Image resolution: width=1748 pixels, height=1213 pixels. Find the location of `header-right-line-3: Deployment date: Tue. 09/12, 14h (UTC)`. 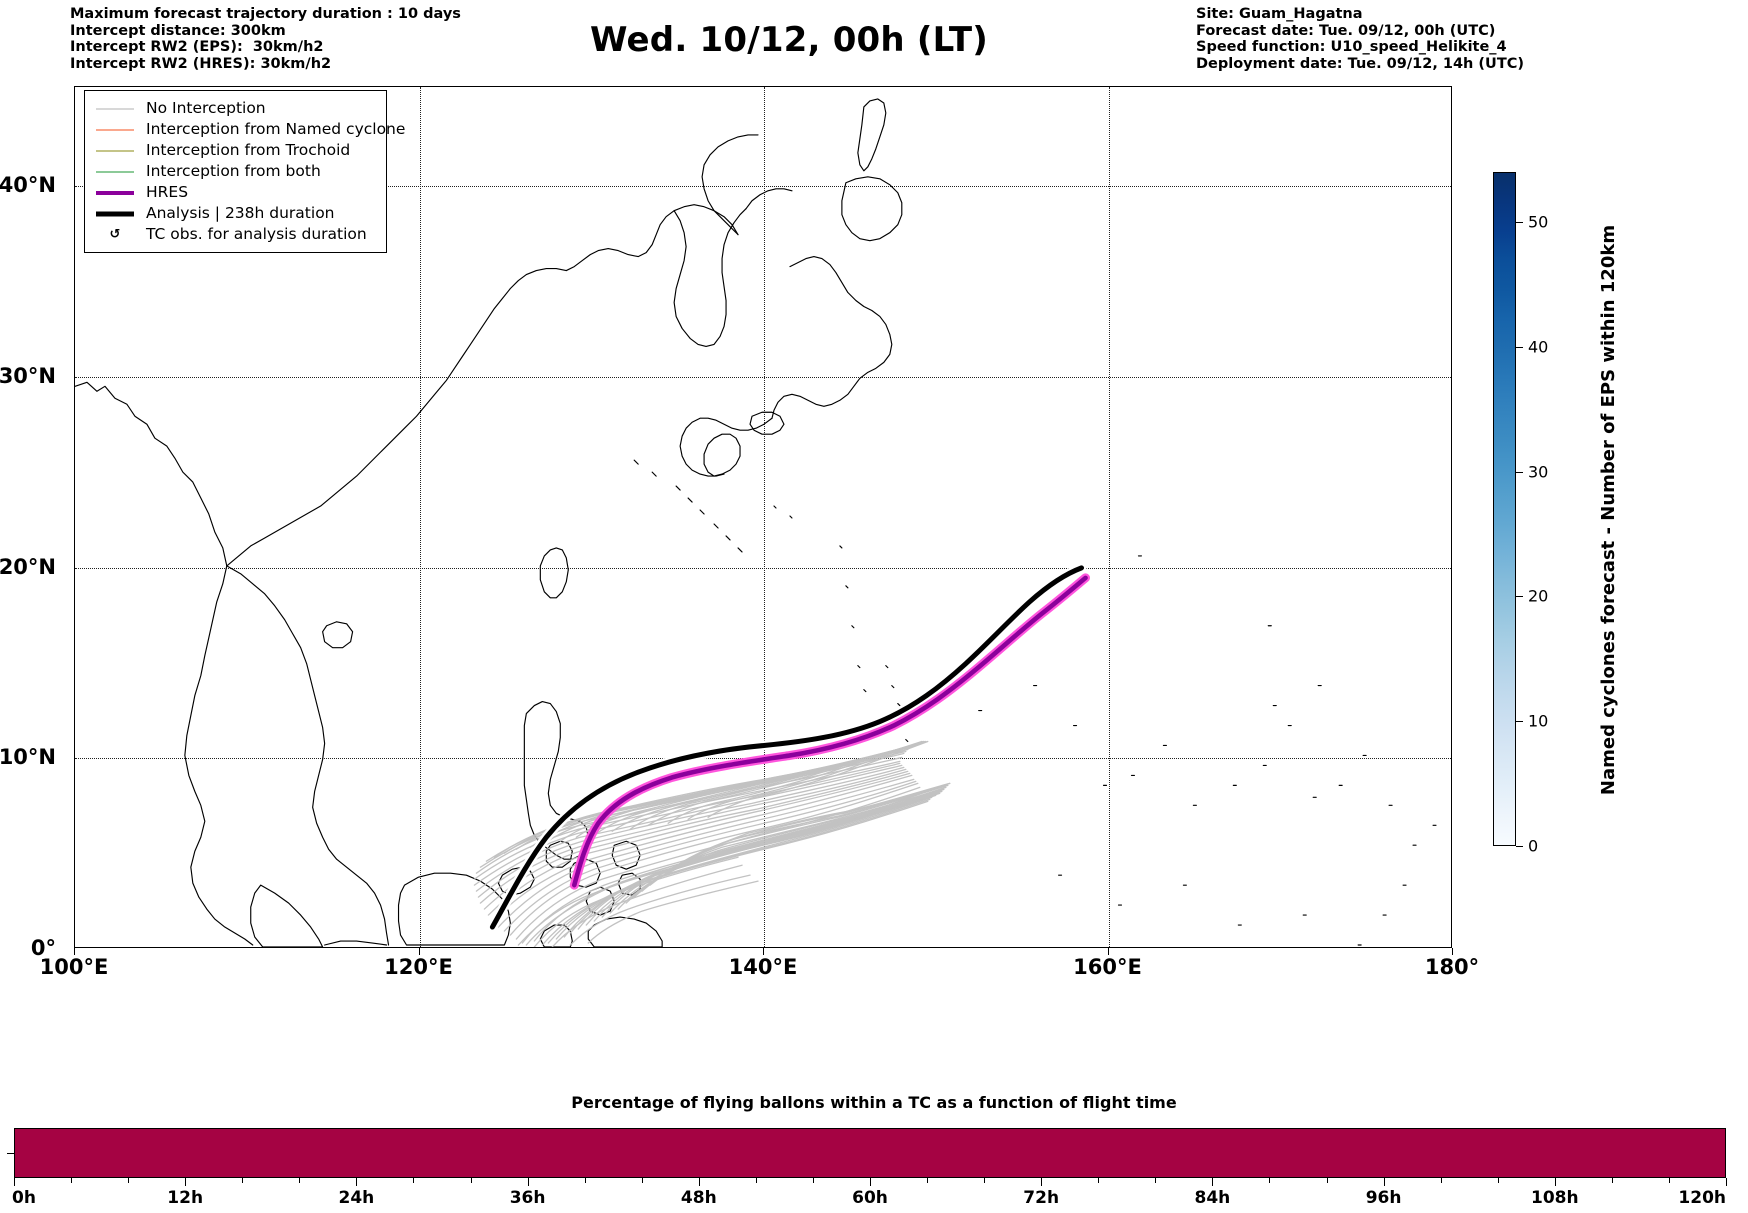

header-right-line-3: Deployment date: Tue. 09/12, 14h (UTC) is located at coordinates (1360, 63).